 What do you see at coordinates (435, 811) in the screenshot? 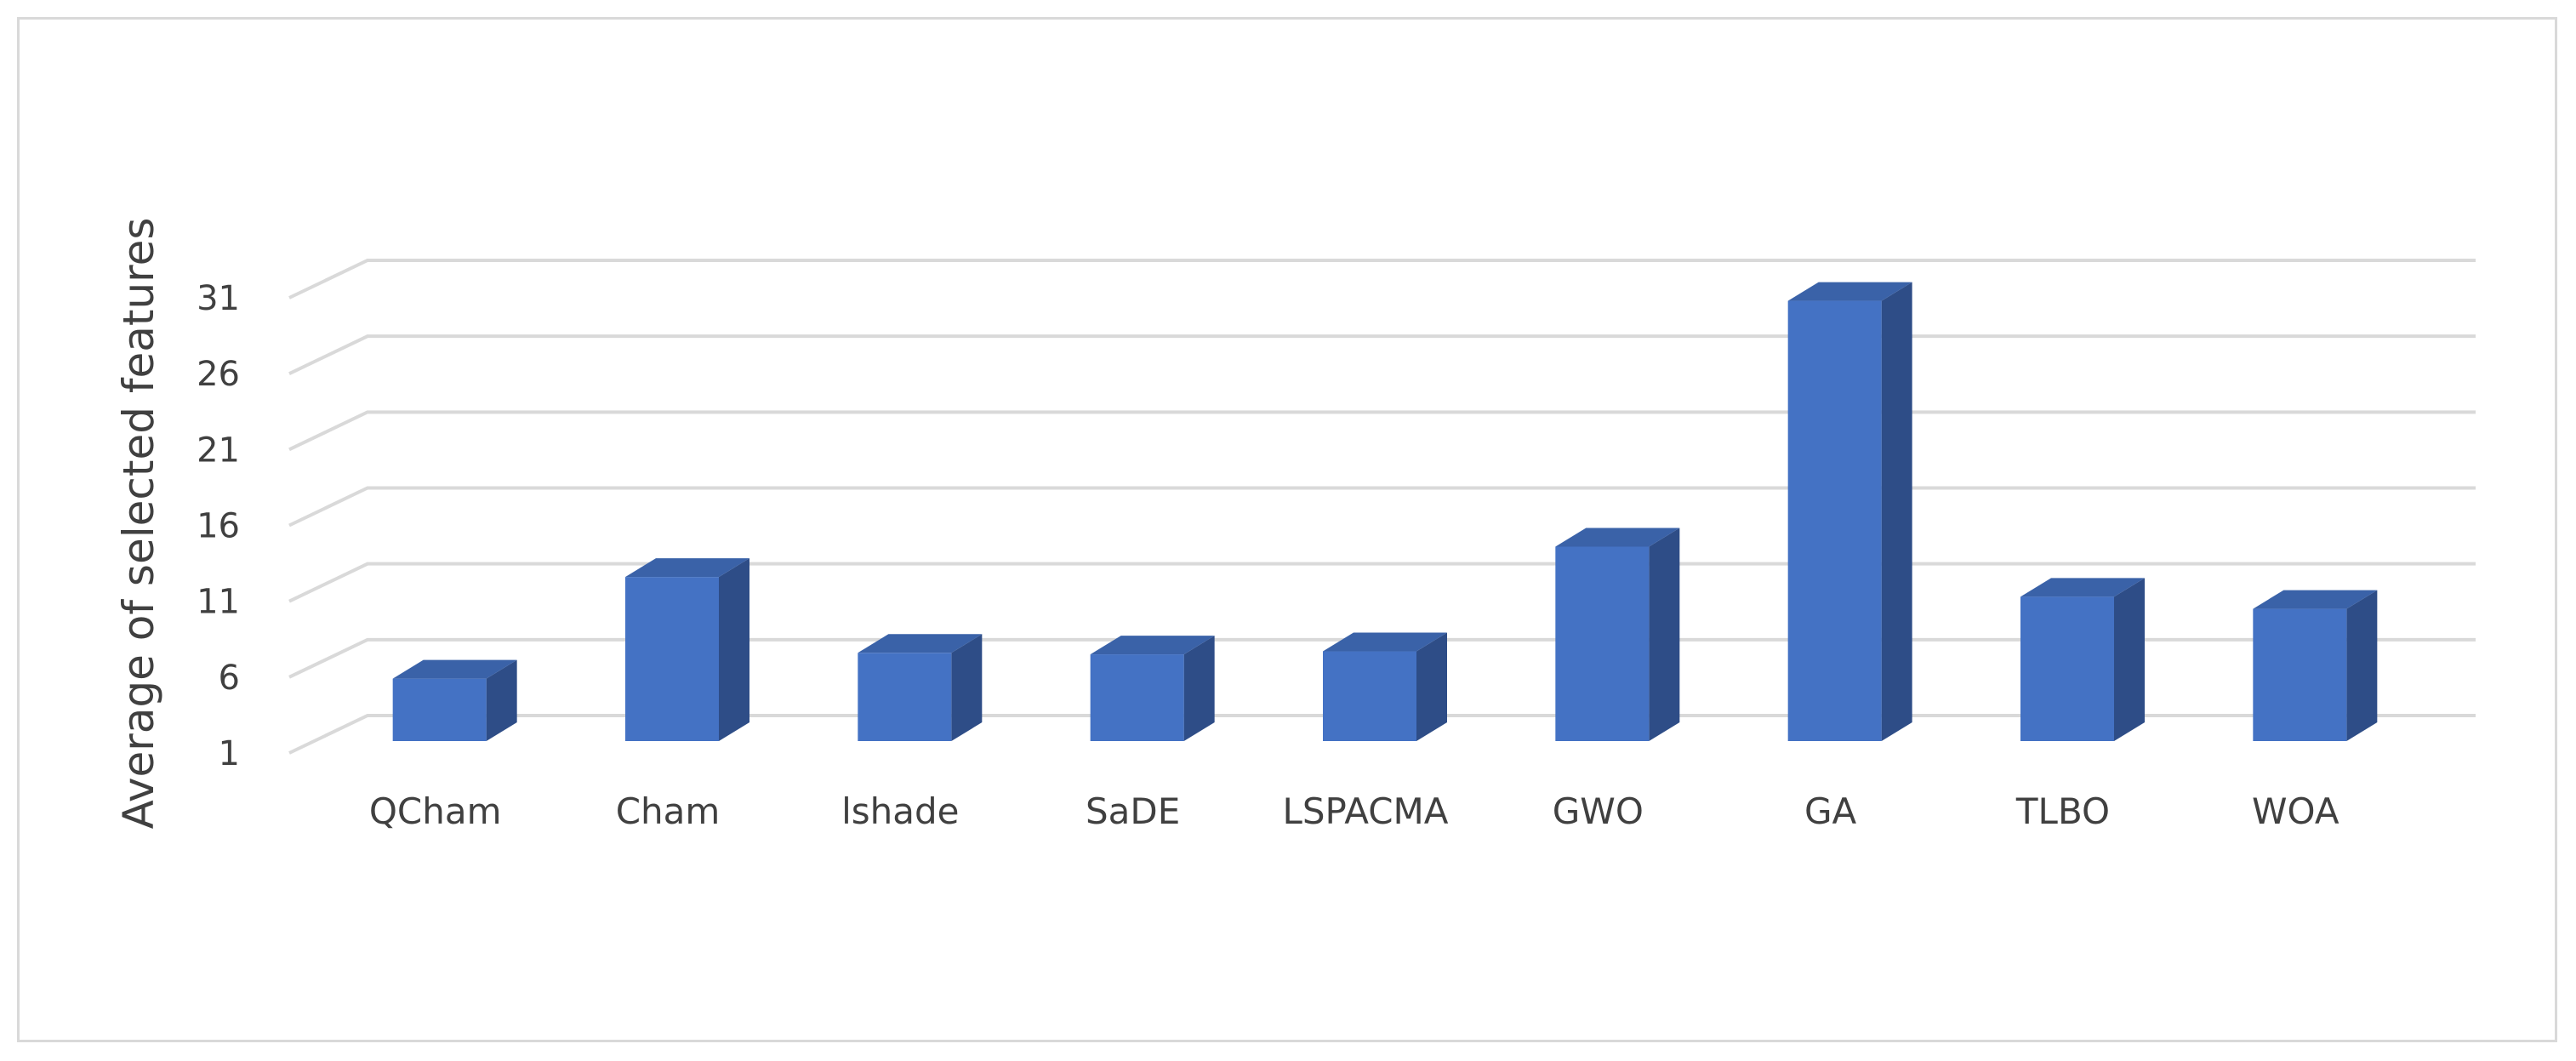
I see `x-tick-label: QCham` at bounding box center [435, 811].